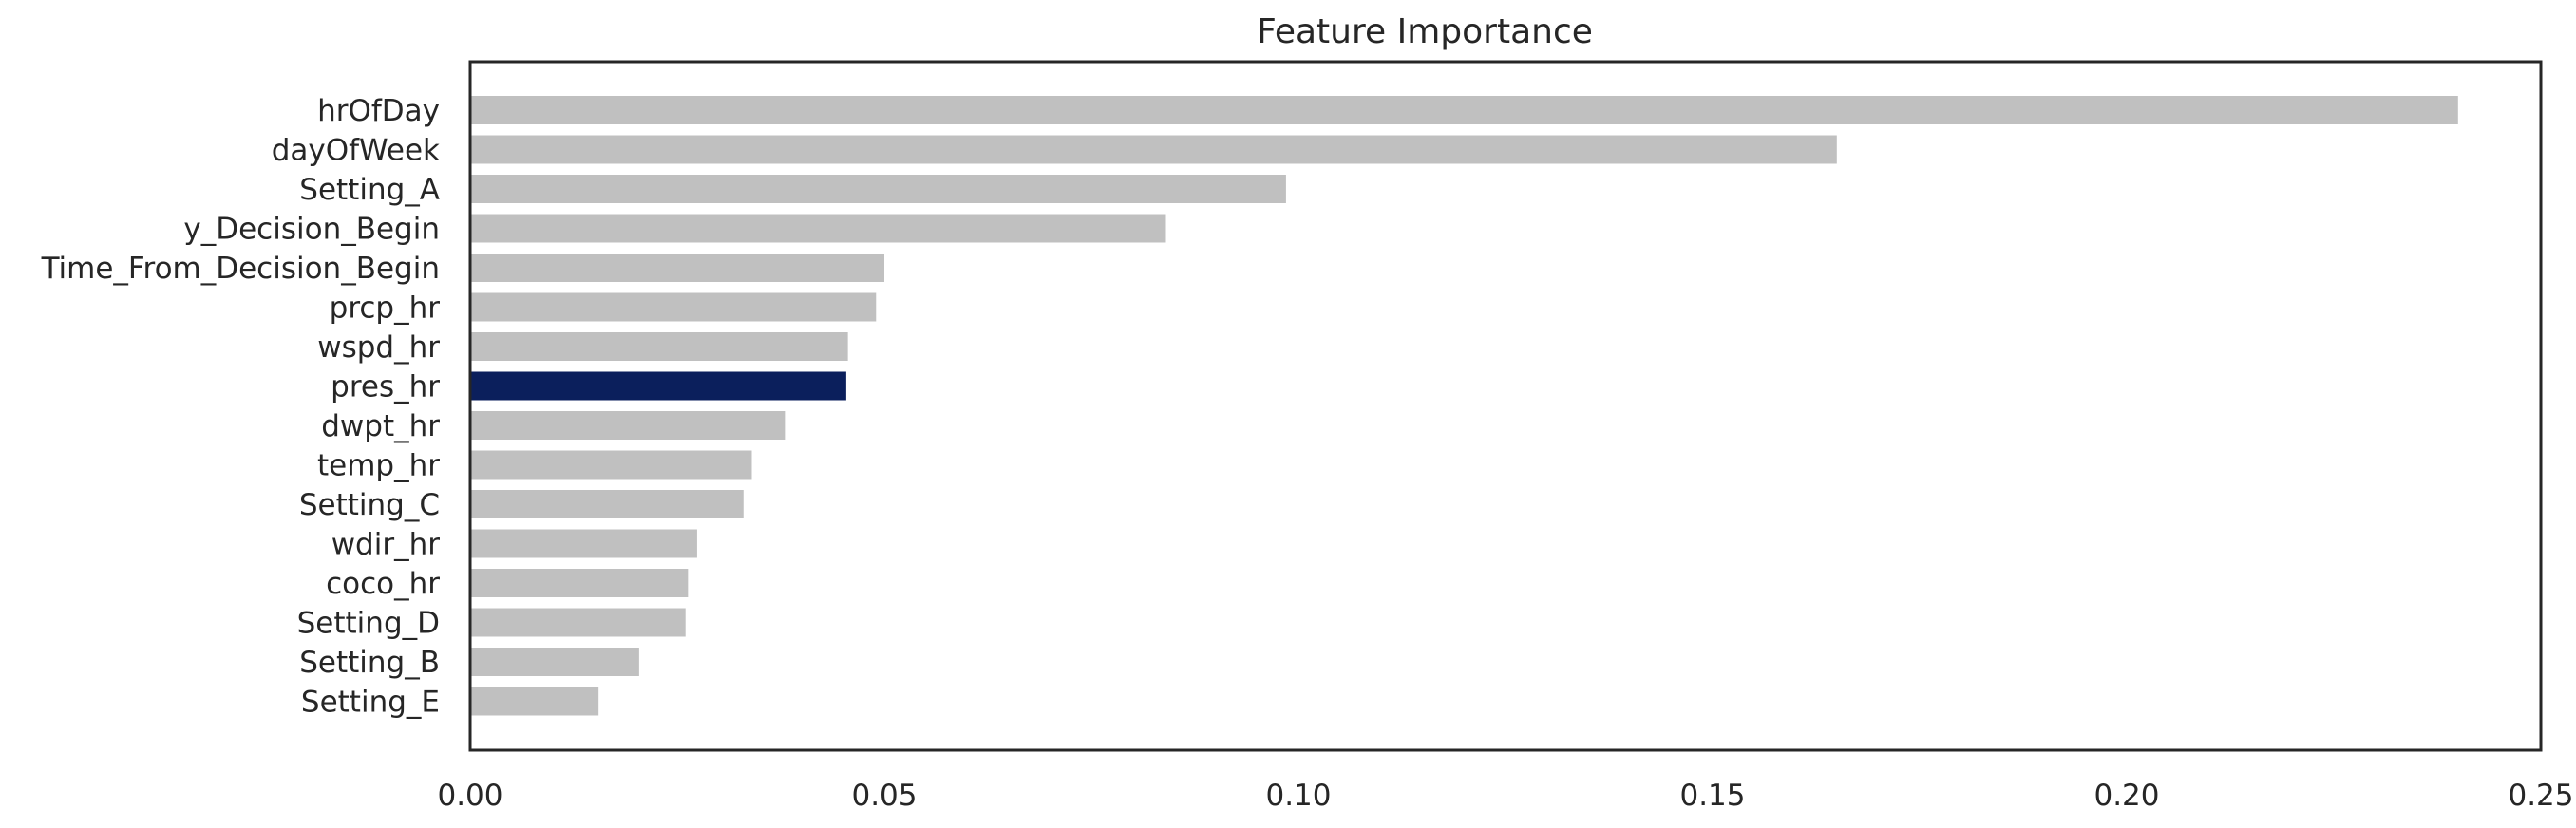 This screenshot has width=2576, height=828. Describe the element at coordinates (610, 465) in the screenshot. I see `bar-temp_hr` at that location.